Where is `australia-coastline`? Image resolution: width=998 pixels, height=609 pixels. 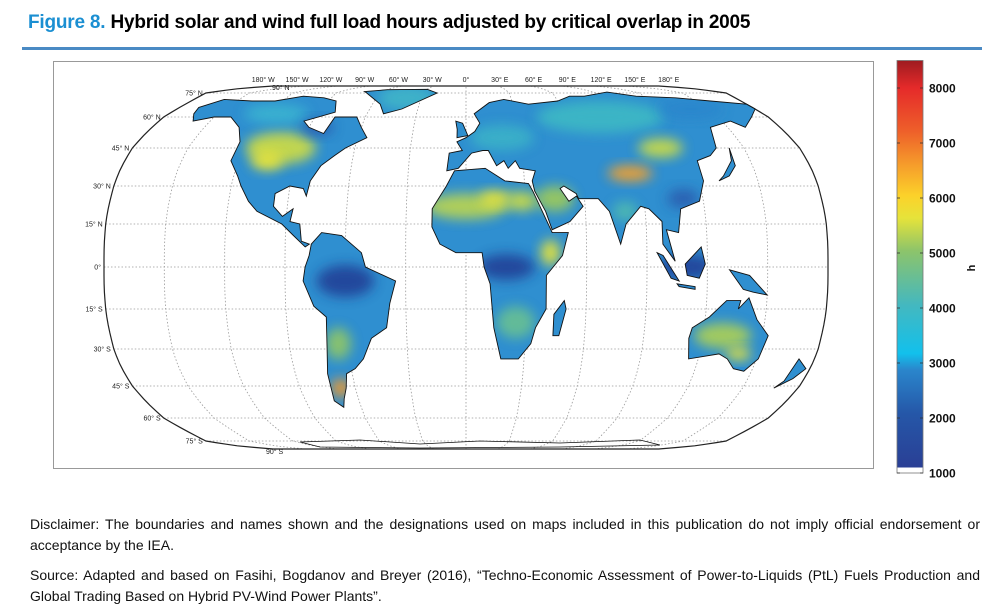
australia-coastline is located at coordinates (728, 334).